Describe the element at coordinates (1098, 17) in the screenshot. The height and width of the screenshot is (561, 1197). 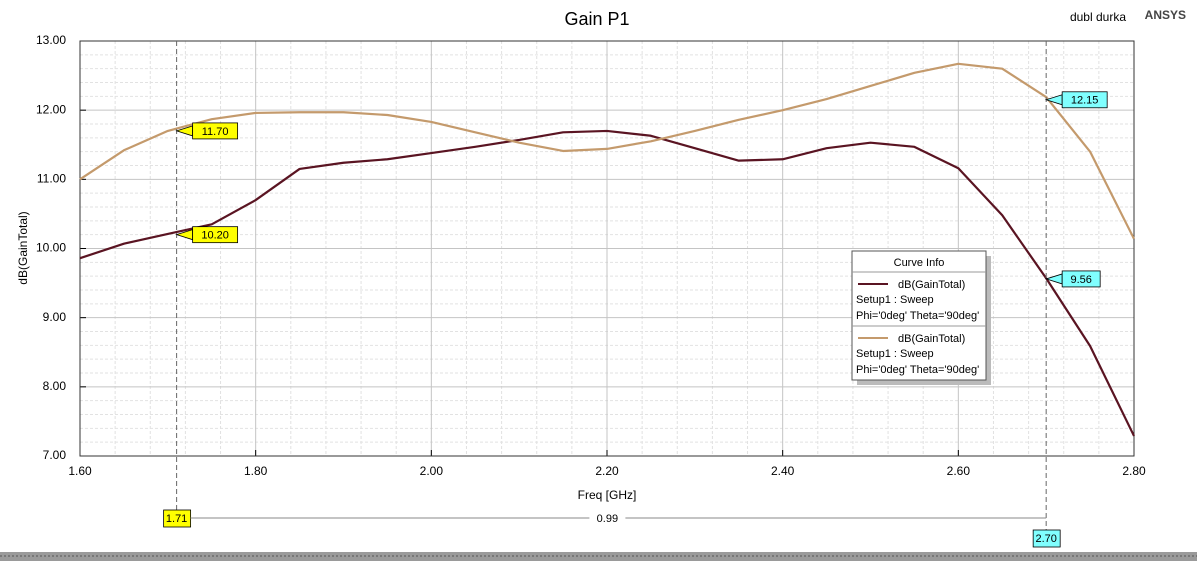
I see `project-name: dubl durka` at that location.